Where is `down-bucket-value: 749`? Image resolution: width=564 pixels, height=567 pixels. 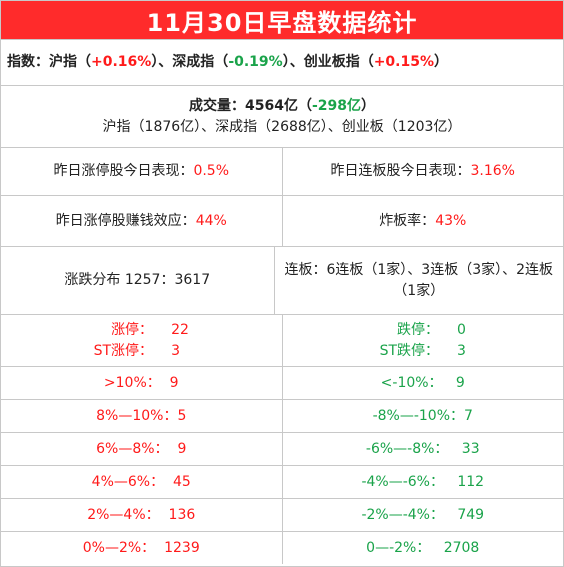 down-bucket-value: 749 is located at coordinates (471, 514).